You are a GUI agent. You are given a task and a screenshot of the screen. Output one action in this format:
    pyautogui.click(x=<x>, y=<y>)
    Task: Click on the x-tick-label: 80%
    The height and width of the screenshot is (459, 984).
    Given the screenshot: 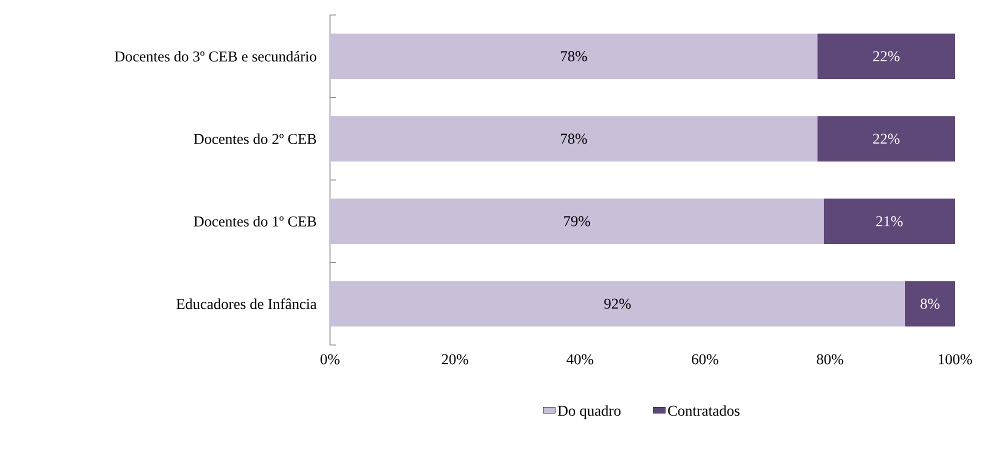 What is the action you would take?
    pyautogui.click(x=830, y=359)
    